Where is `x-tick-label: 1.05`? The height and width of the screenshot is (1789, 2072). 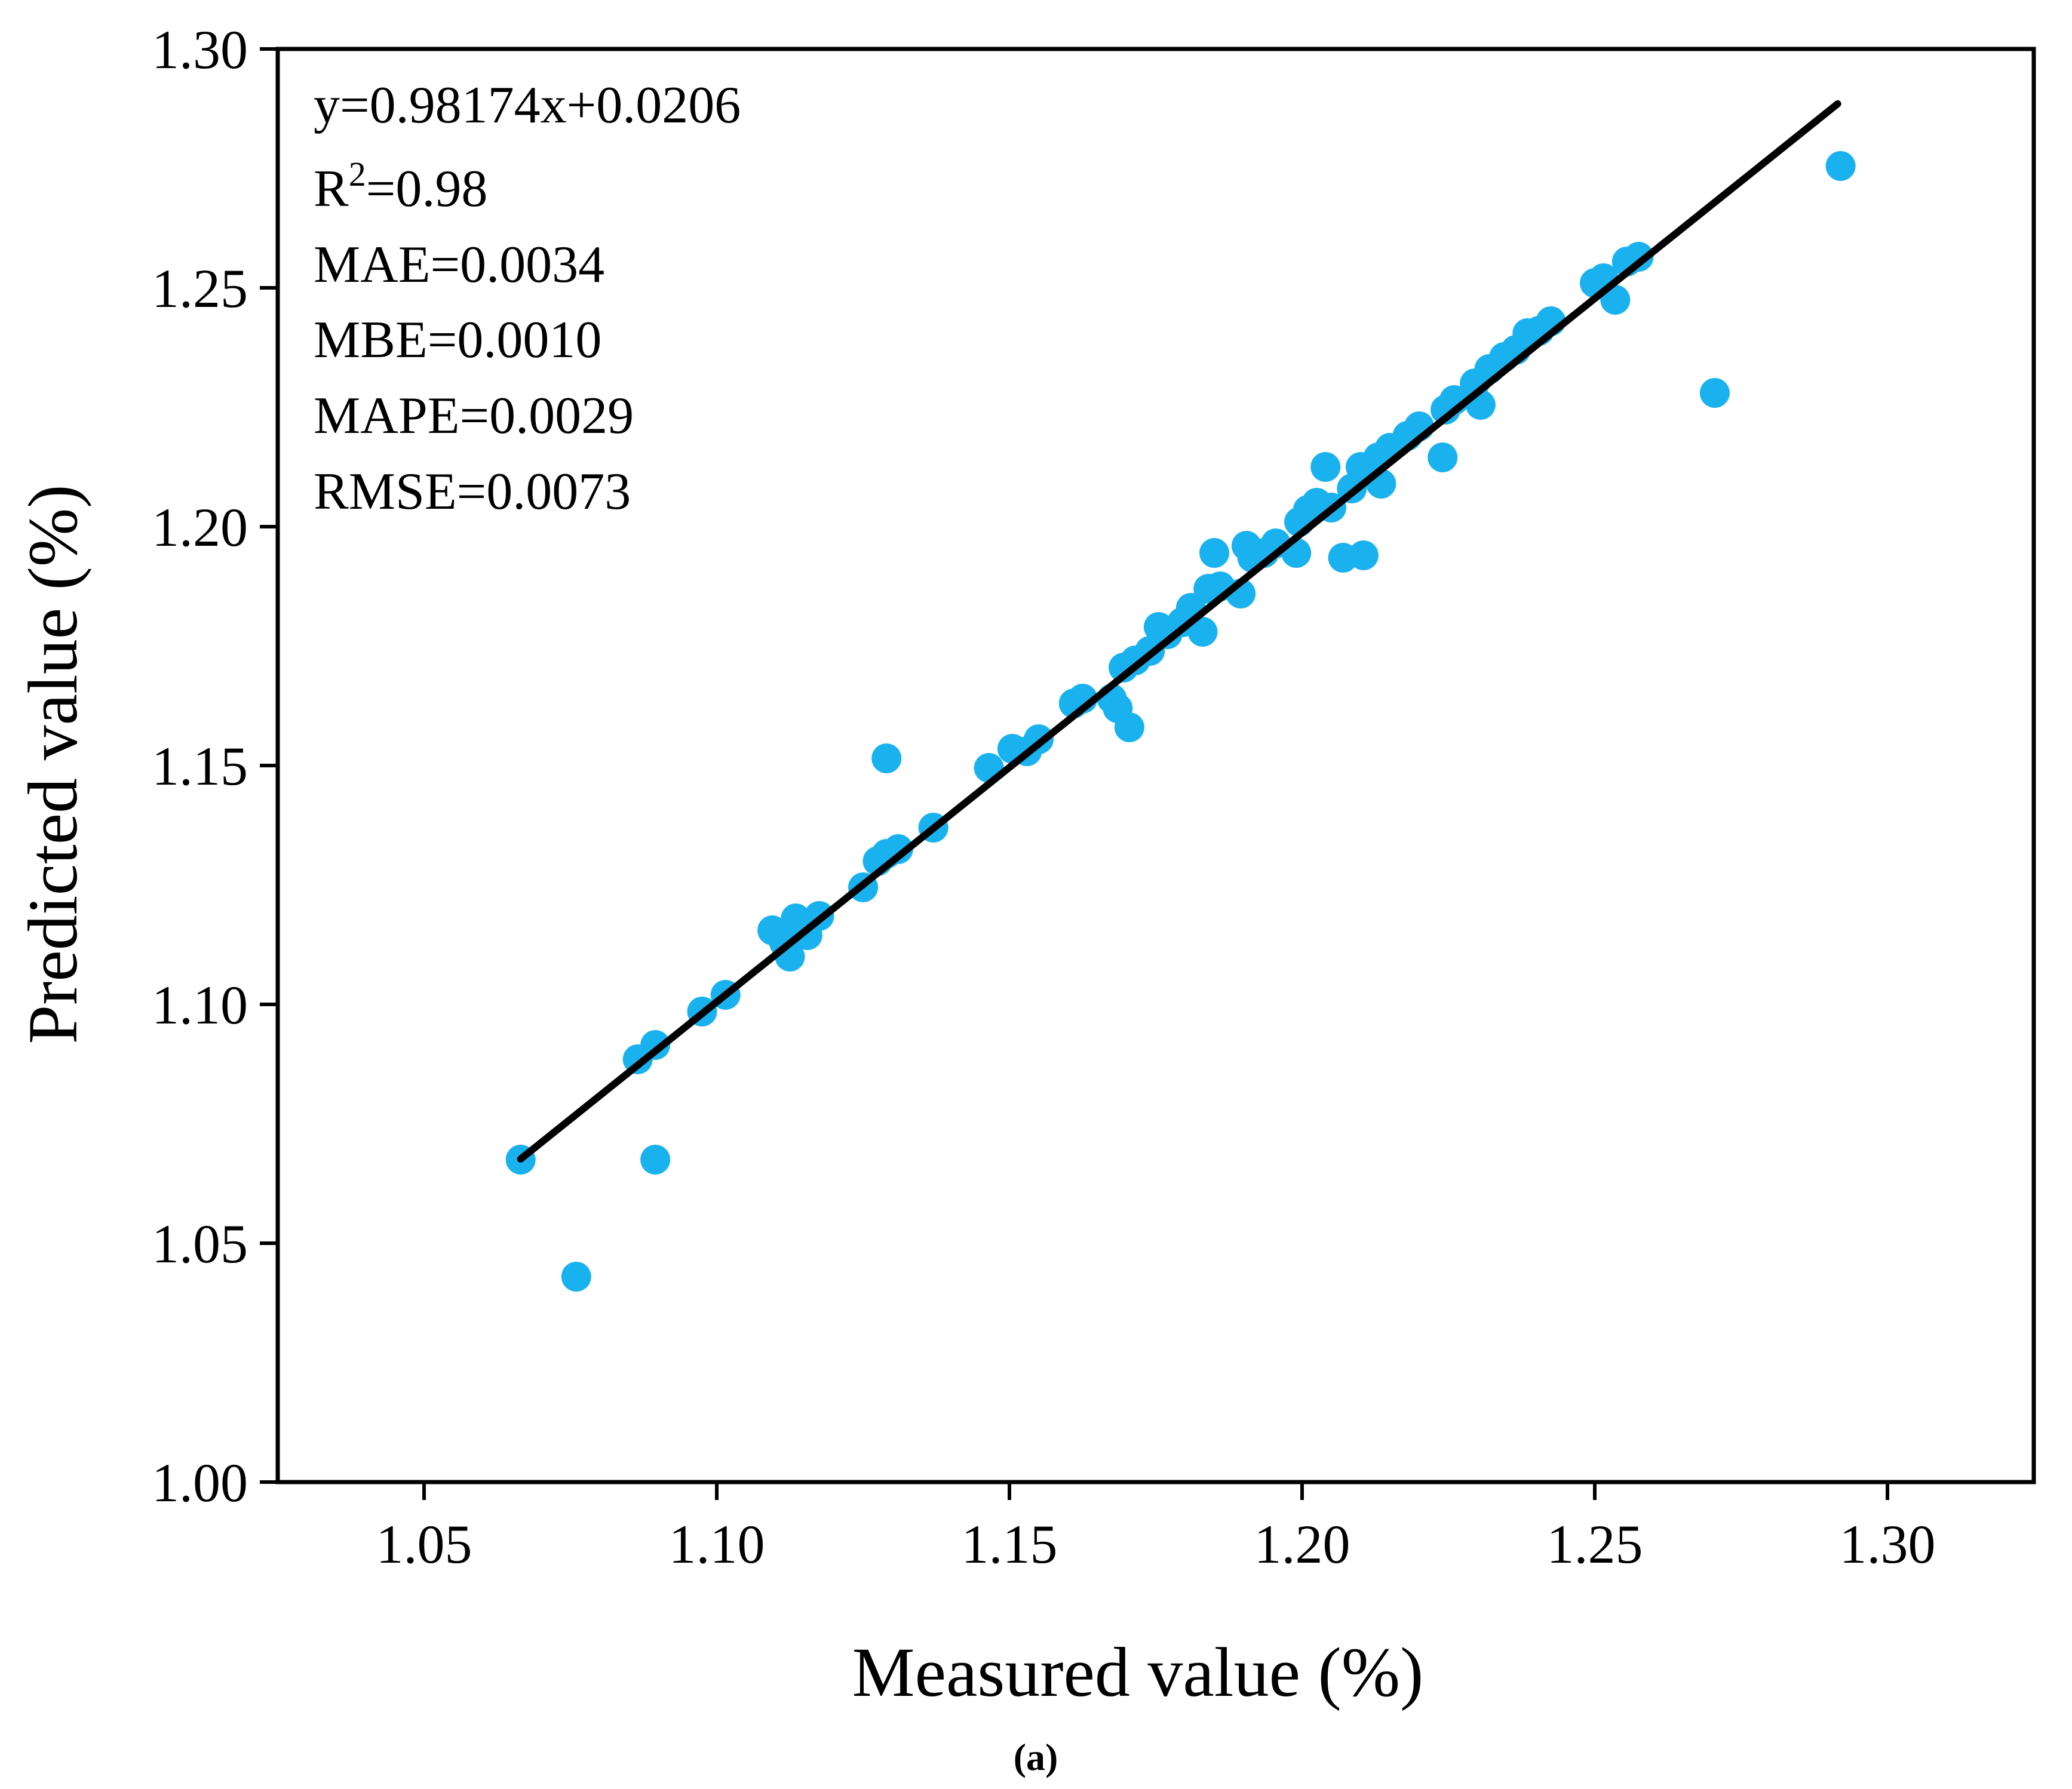
x-tick-label: 1.05 is located at coordinates (424, 1544).